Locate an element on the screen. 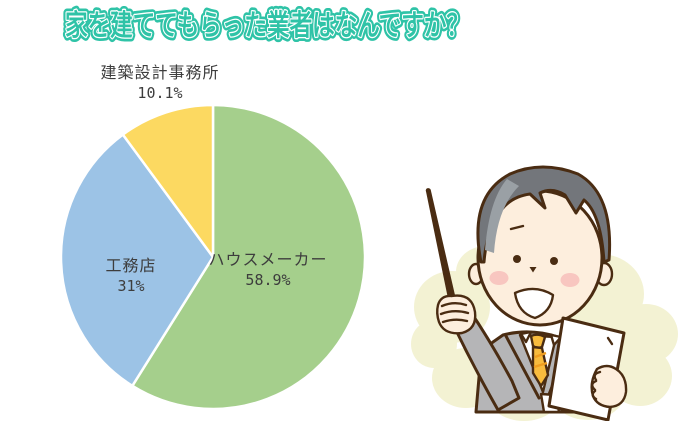 Image resolution: width=680 pixels, height=421 pixels. page-title: 家を建ててもらった業者はなんですか？ 家を建ててもらった業者はなんですか？ is located at coordinates (267, 25).